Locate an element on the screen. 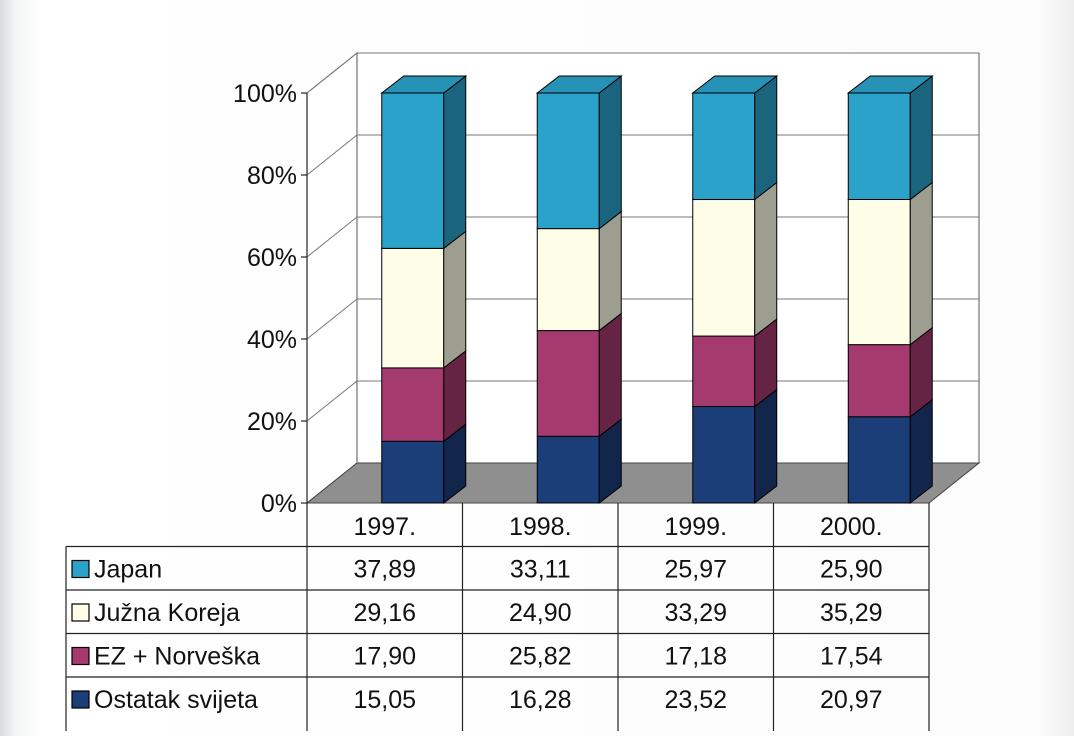  table-header-cell: 2000. is located at coordinates (851, 527).